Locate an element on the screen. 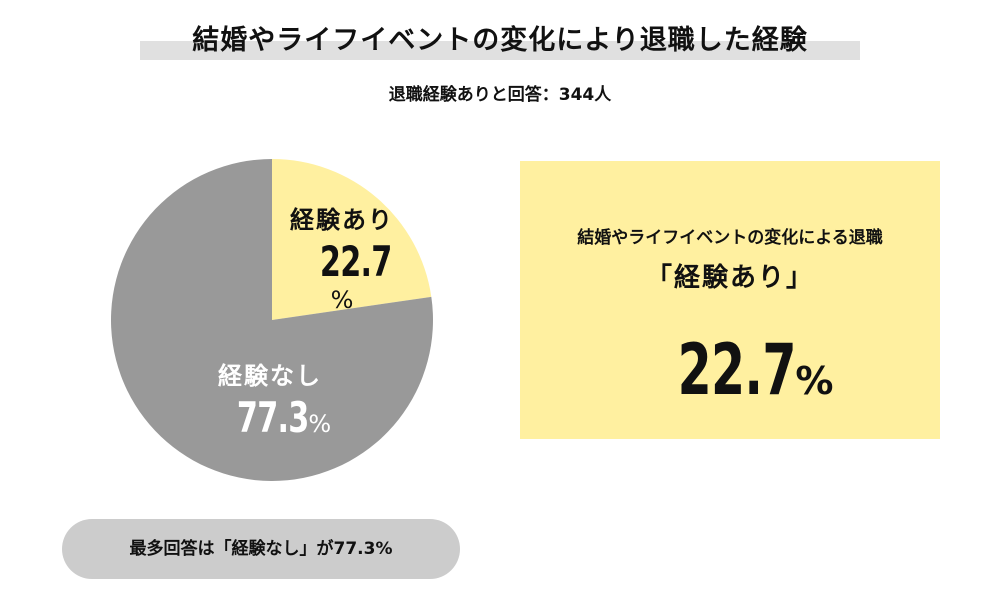 This screenshot has width=1000, height=600. title-underline-bar is located at coordinates (500, 50).